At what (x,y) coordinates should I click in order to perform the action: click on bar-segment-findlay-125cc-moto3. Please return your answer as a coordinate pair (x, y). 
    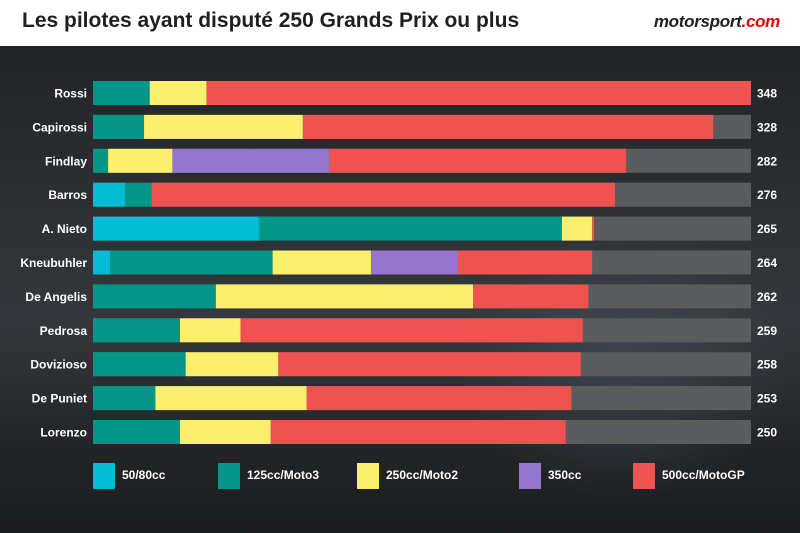
    Looking at the image, I should click on (101, 160).